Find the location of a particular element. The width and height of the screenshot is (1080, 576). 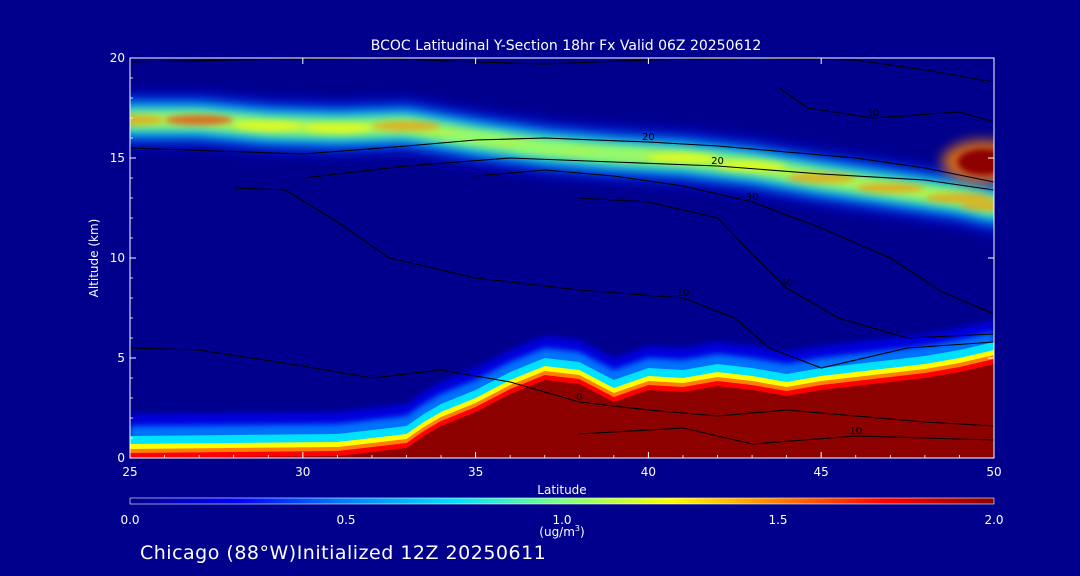

colorbar-tick-label: 1.0 is located at coordinates (561, 520).